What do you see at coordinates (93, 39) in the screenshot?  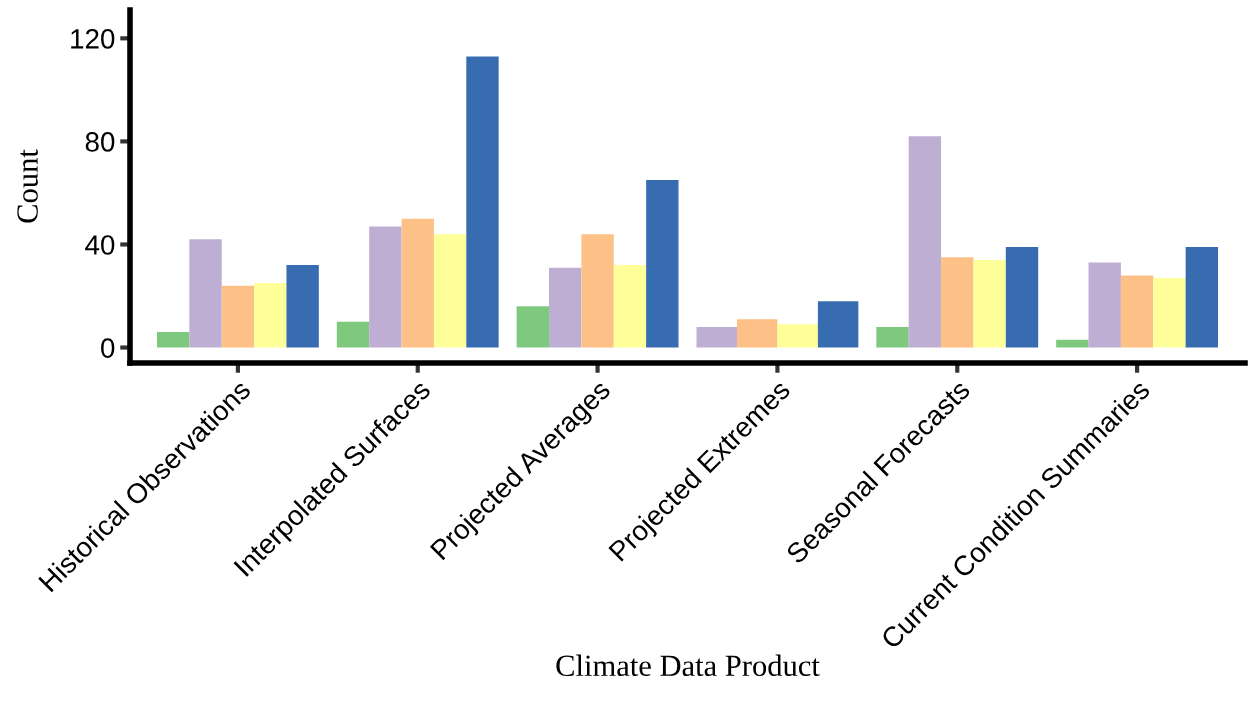 I see `y-tick-label: 120` at bounding box center [93, 39].